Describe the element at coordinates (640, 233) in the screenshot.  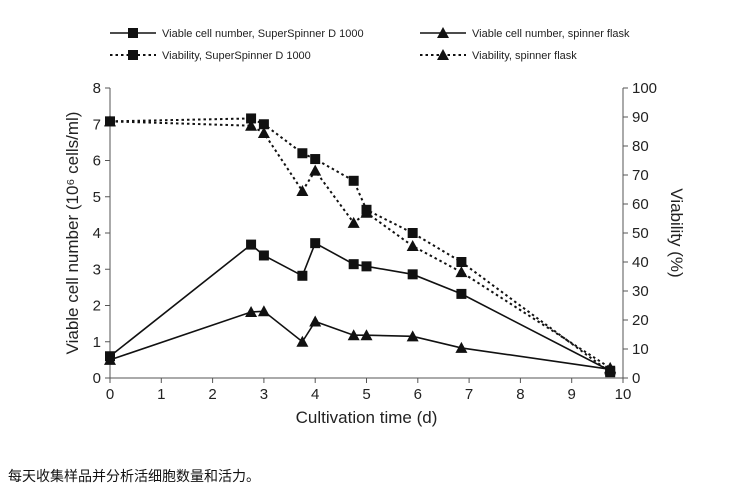
I see `y-tick-label-right: 50` at that location.